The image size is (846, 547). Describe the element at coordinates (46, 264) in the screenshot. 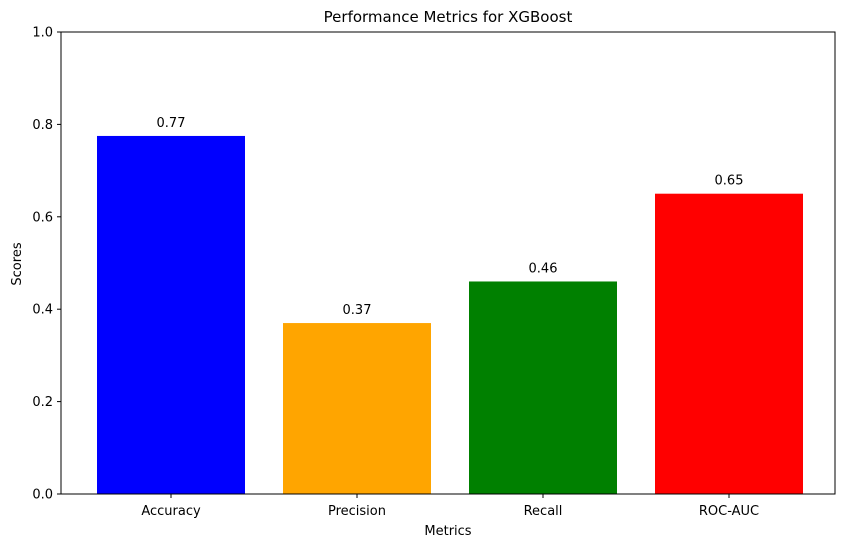

I see `y-axis-ticks: 0.0 0.2 0.4 0.6 0.8 1.0` at that location.